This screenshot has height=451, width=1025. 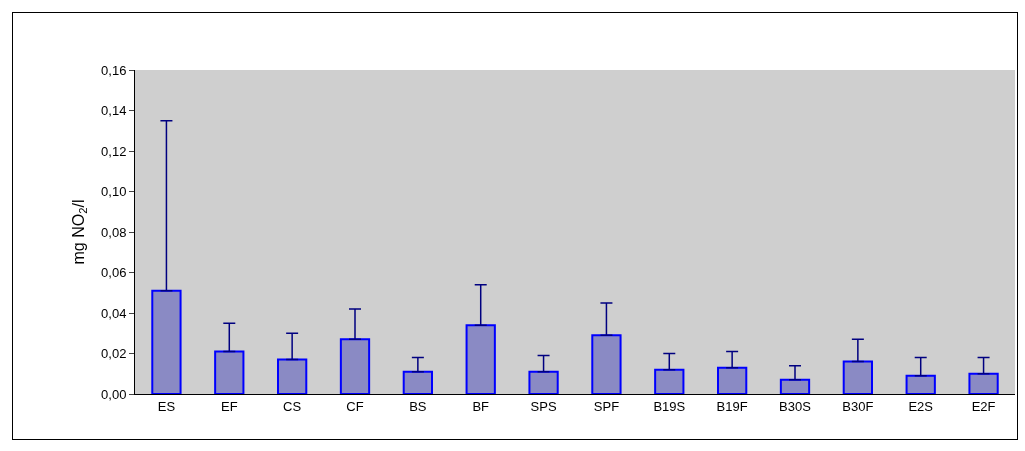 What do you see at coordinates (166, 406) in the screenshot?
I see `x-tick-label: ES` at bounding box center [166, 406].